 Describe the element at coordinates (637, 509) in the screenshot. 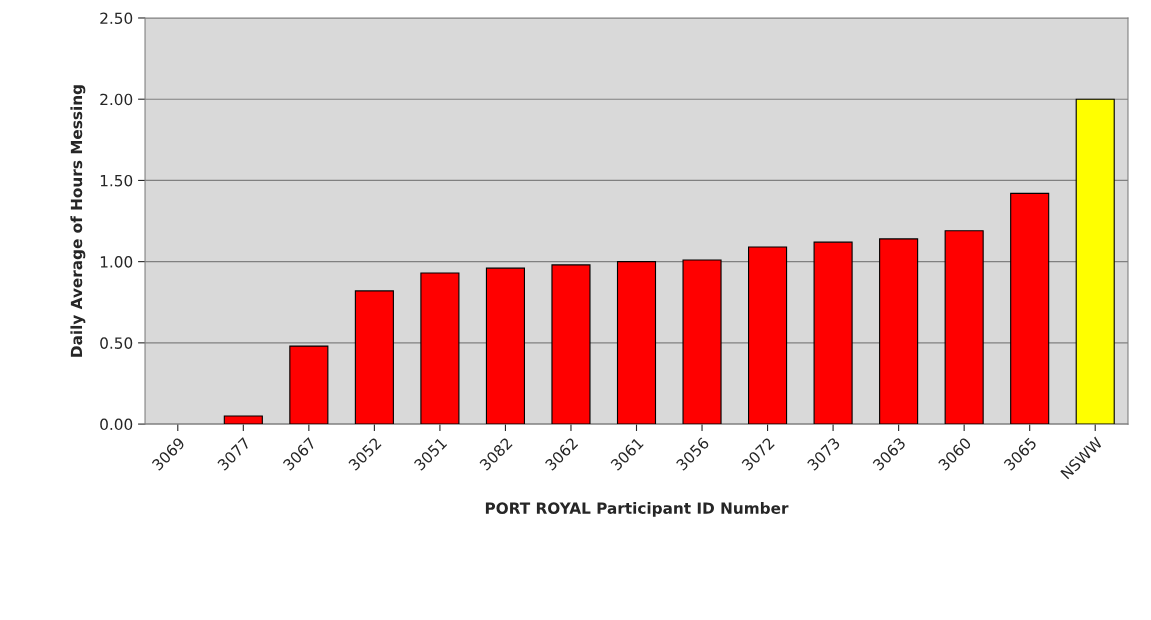

I see `x-axis-title: PORT ROYAL Participant ID Number` at that location.